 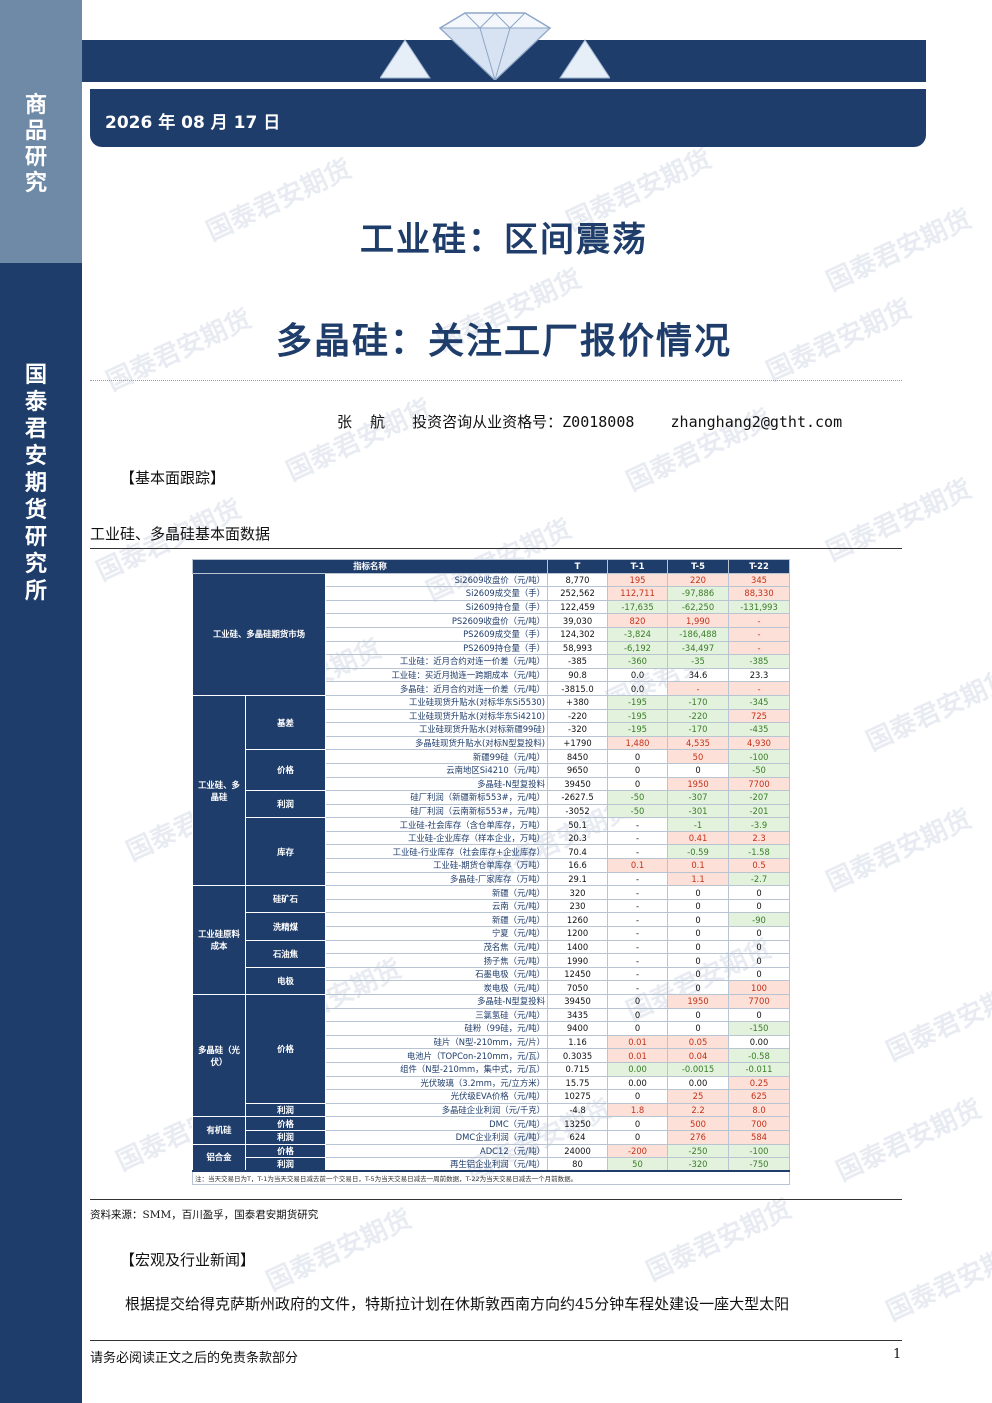 What do you see at coordinates (436, 987) in the screenshot?
I see `indicator-name: 炭电极（元/吨）` at bounding box center [436, 987].